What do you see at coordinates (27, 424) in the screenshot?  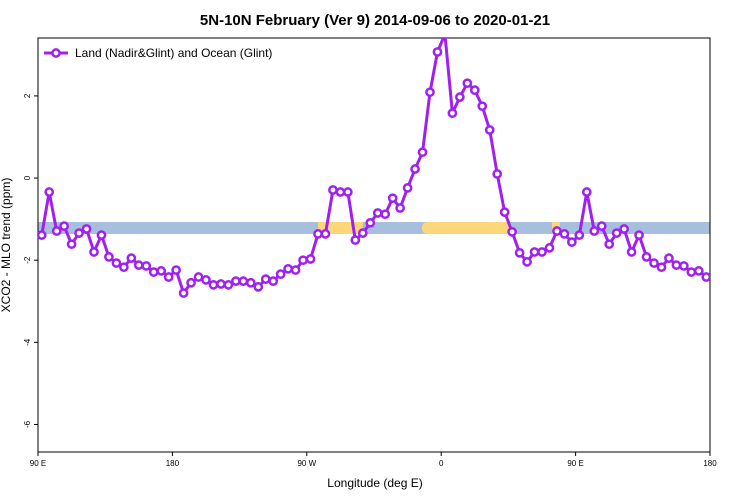 I see `y-tick-label: -6` at bounding box center [27, 424].